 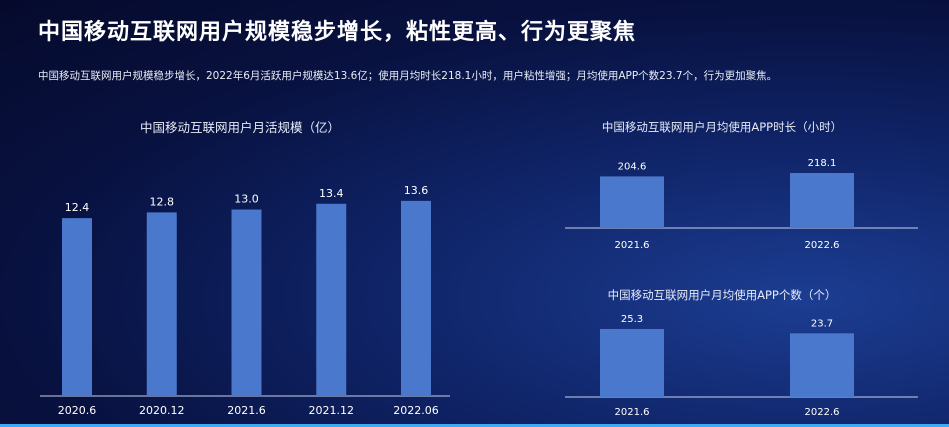 What do you see at coordinates (722, 295) in the screenshot?
I see `count-chart-title: 中国移动互联网用户月均使用APP个数（个）` at bounding box center [722, 295].